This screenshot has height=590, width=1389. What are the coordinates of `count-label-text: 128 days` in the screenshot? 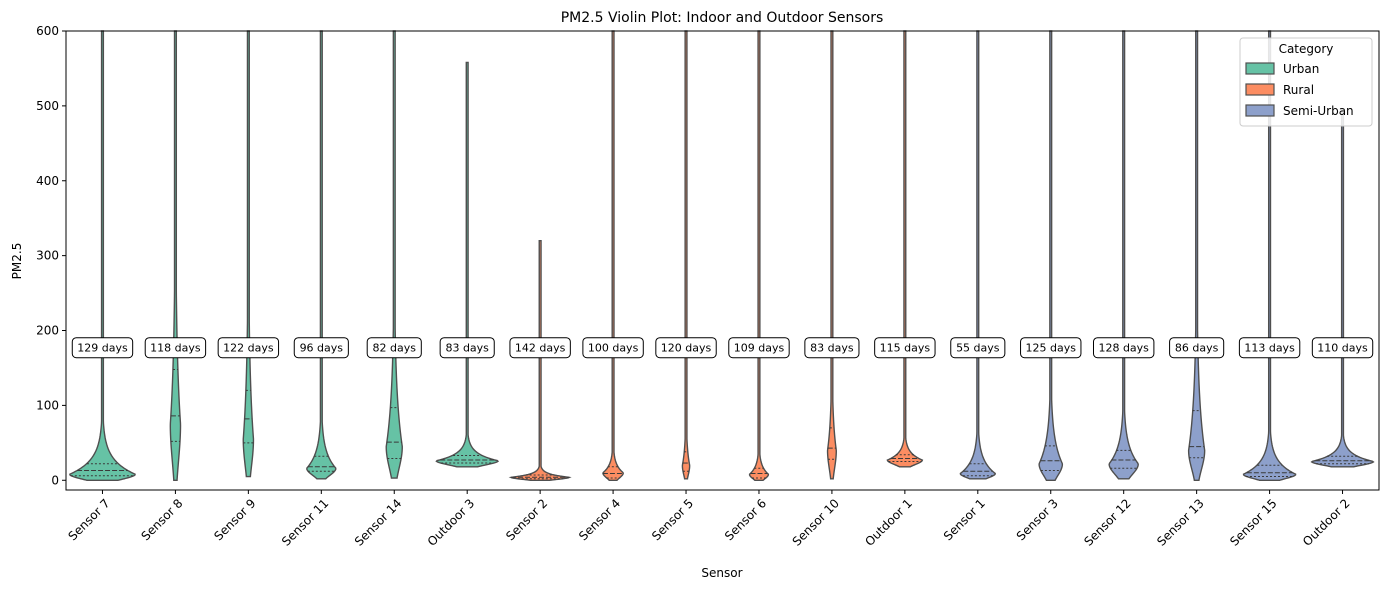 It's located at (1123, 348).